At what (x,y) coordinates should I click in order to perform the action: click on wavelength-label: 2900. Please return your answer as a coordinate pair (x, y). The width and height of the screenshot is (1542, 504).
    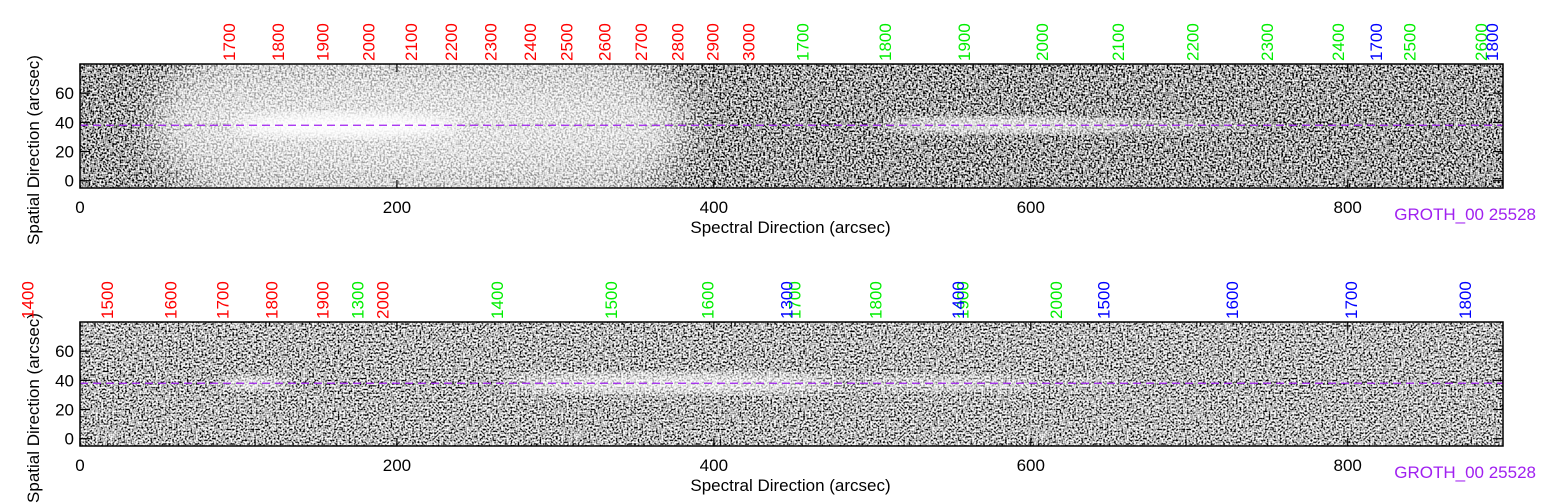
    Looking at the image, I should click on (712, 42).